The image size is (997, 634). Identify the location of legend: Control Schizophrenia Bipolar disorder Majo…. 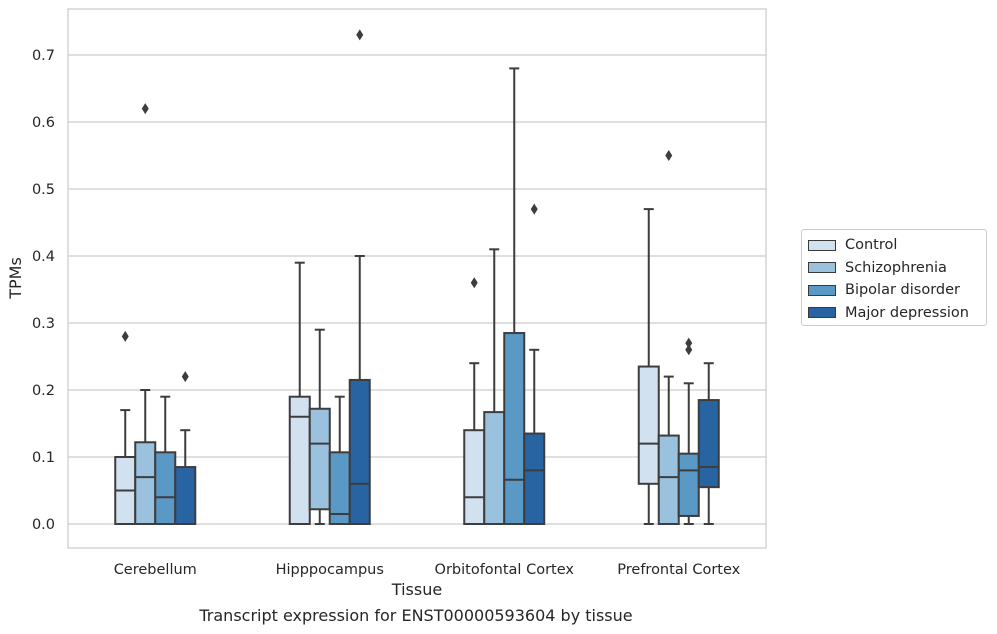
(894, 277).